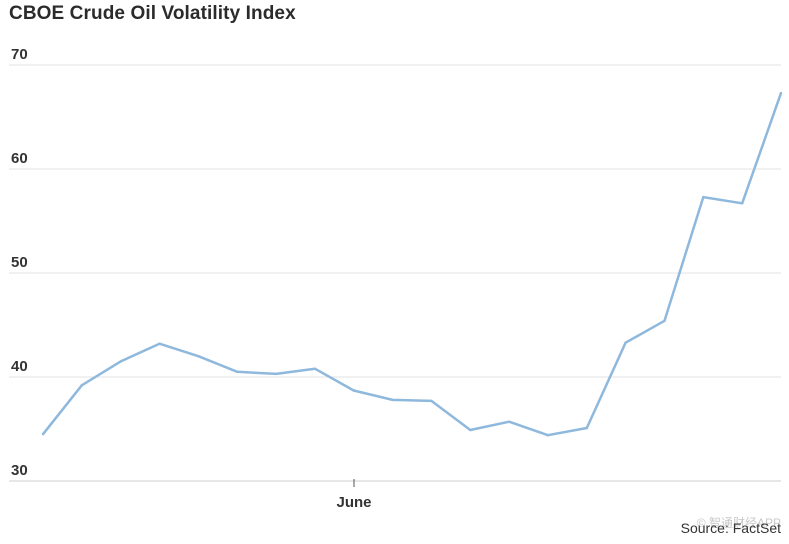 This screenshot has height=544, width=789. What do you see at coordinates (19, 470) in the screenshot?
I see `y-tick-label-30: 30` at bounding box center [19, 470].